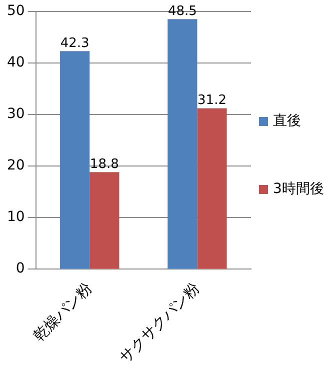 The width and height of the screenshot is (335, 370). Describe the element at coordinates (182, 12) in the screenshot. I see `data-label: 48.5` at that location.